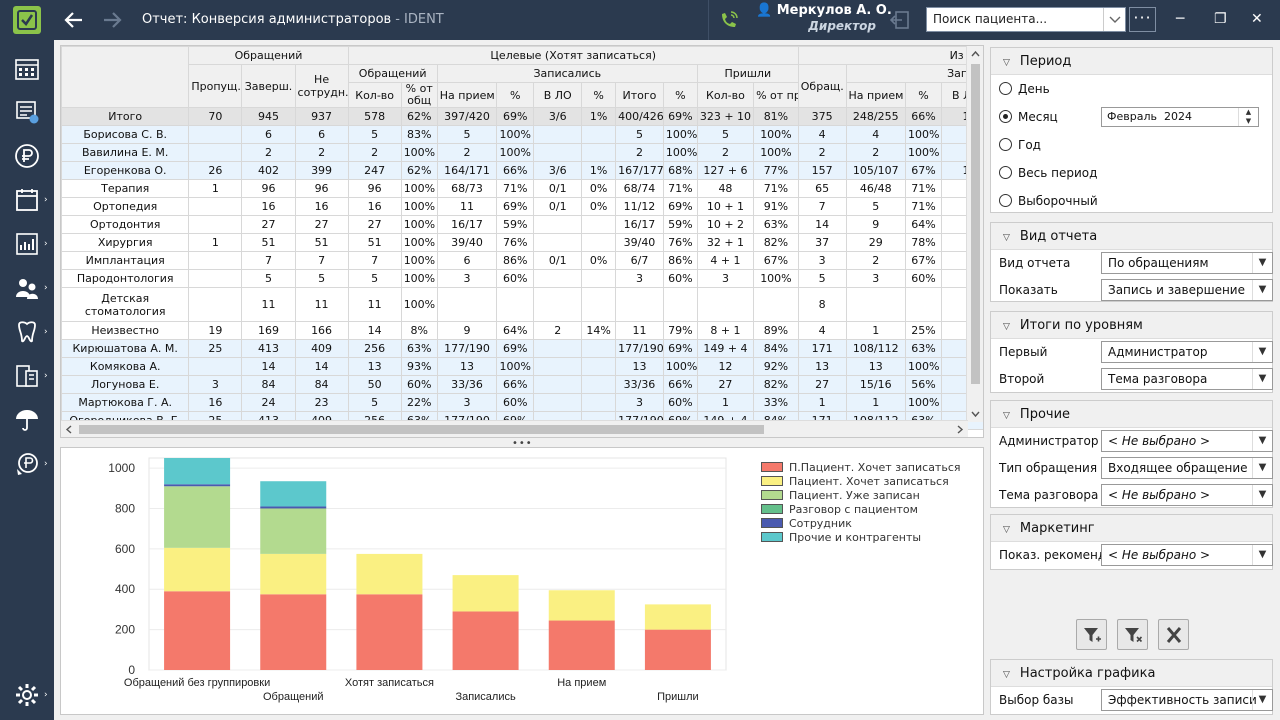 The width and height of the screenshot is (1280, 720). What do you see at coordinates (1248, 117) in the screenshot?
I see `spin-icon: ▲ ▼` at bounding box center [1248, 117].